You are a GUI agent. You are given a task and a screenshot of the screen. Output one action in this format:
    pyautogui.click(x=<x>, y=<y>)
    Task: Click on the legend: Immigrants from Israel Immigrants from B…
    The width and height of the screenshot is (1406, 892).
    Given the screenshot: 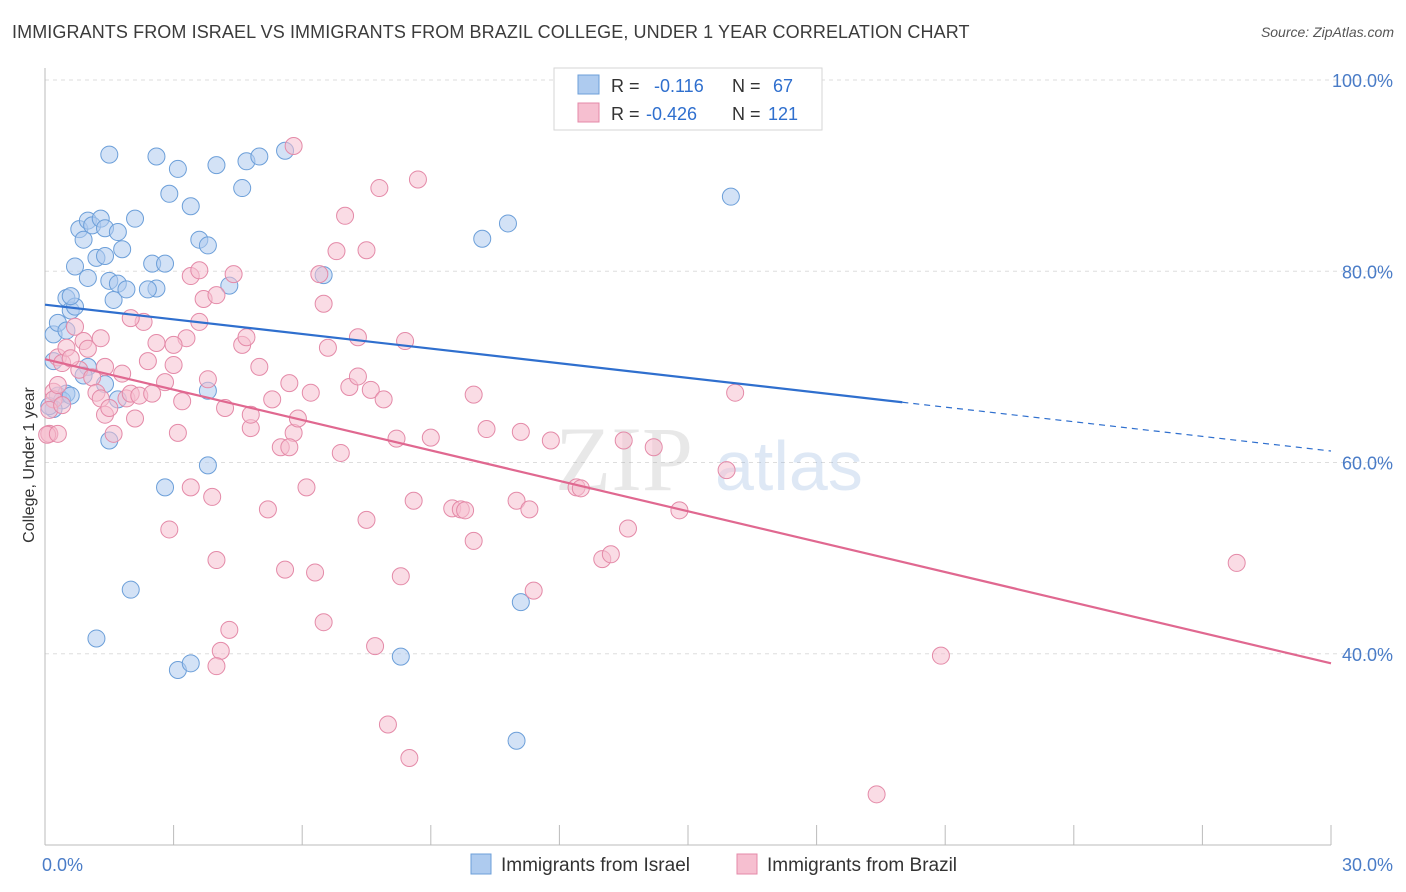 What is the action you would take?
    pyautogui.click(x=713, y=864)
    